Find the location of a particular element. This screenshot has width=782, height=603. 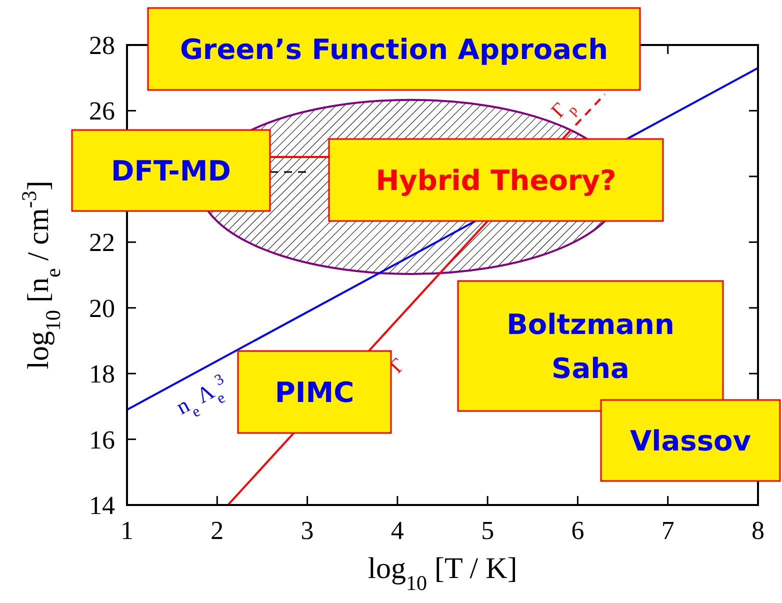

y-tick-label: 20 is located at coordinates (102, 308).